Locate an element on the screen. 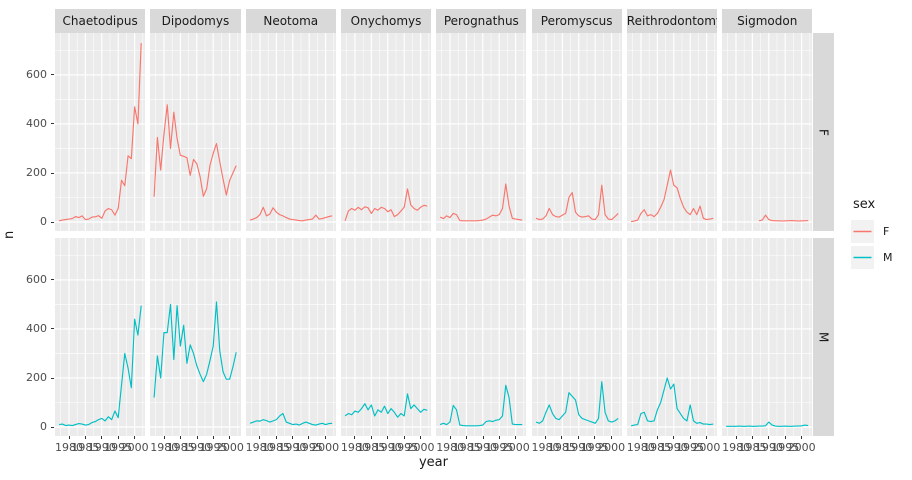 The width and height of the screenshot is (912, 480). facet-strip-chaetodipus: Chaetodipus is located at coordinates (100, 21).